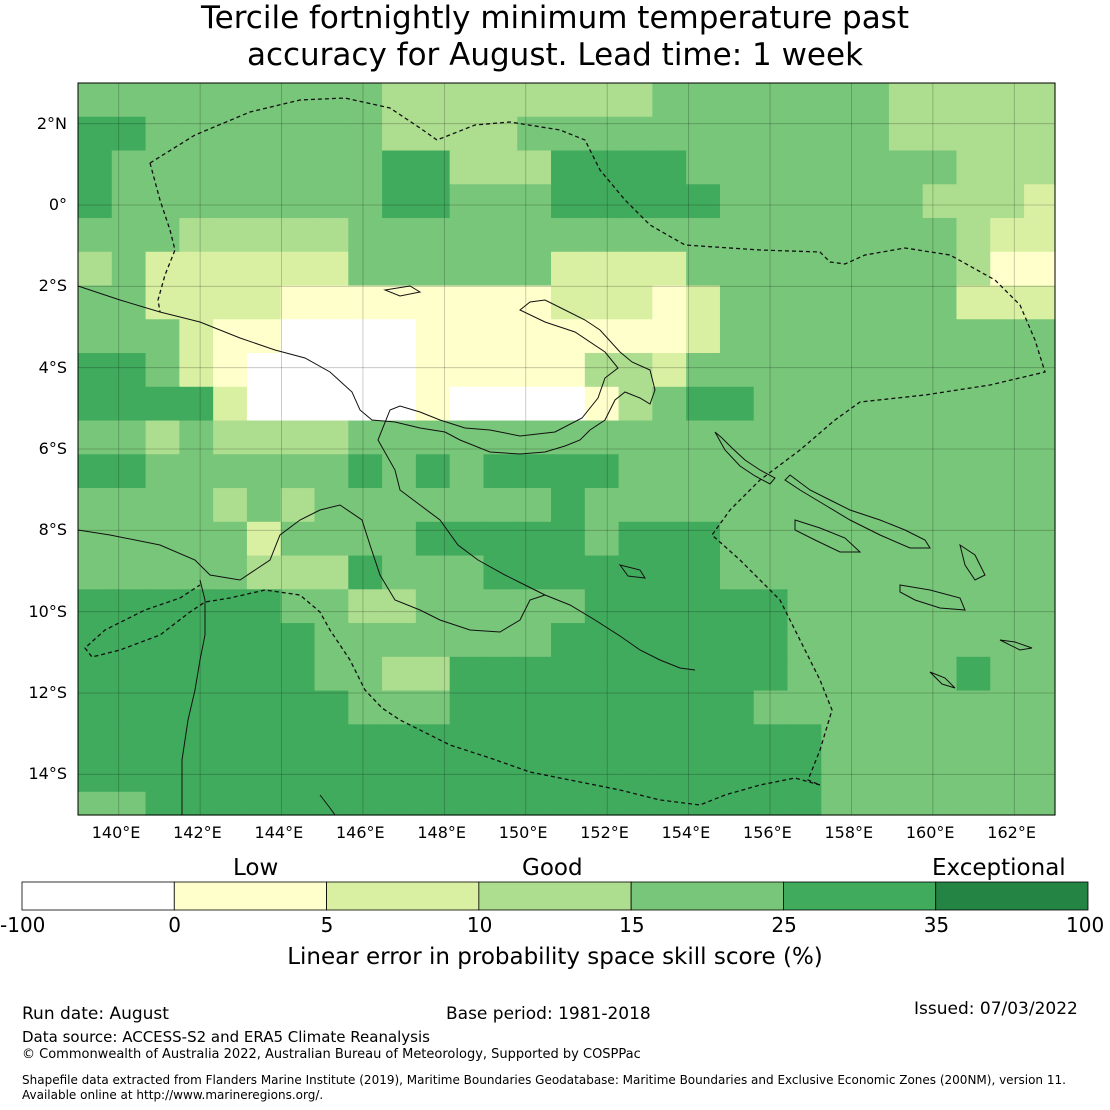 This screenshot has width=1110, height=1110. I want to click on colorbar-tick-label: 5, so click(327, 925).